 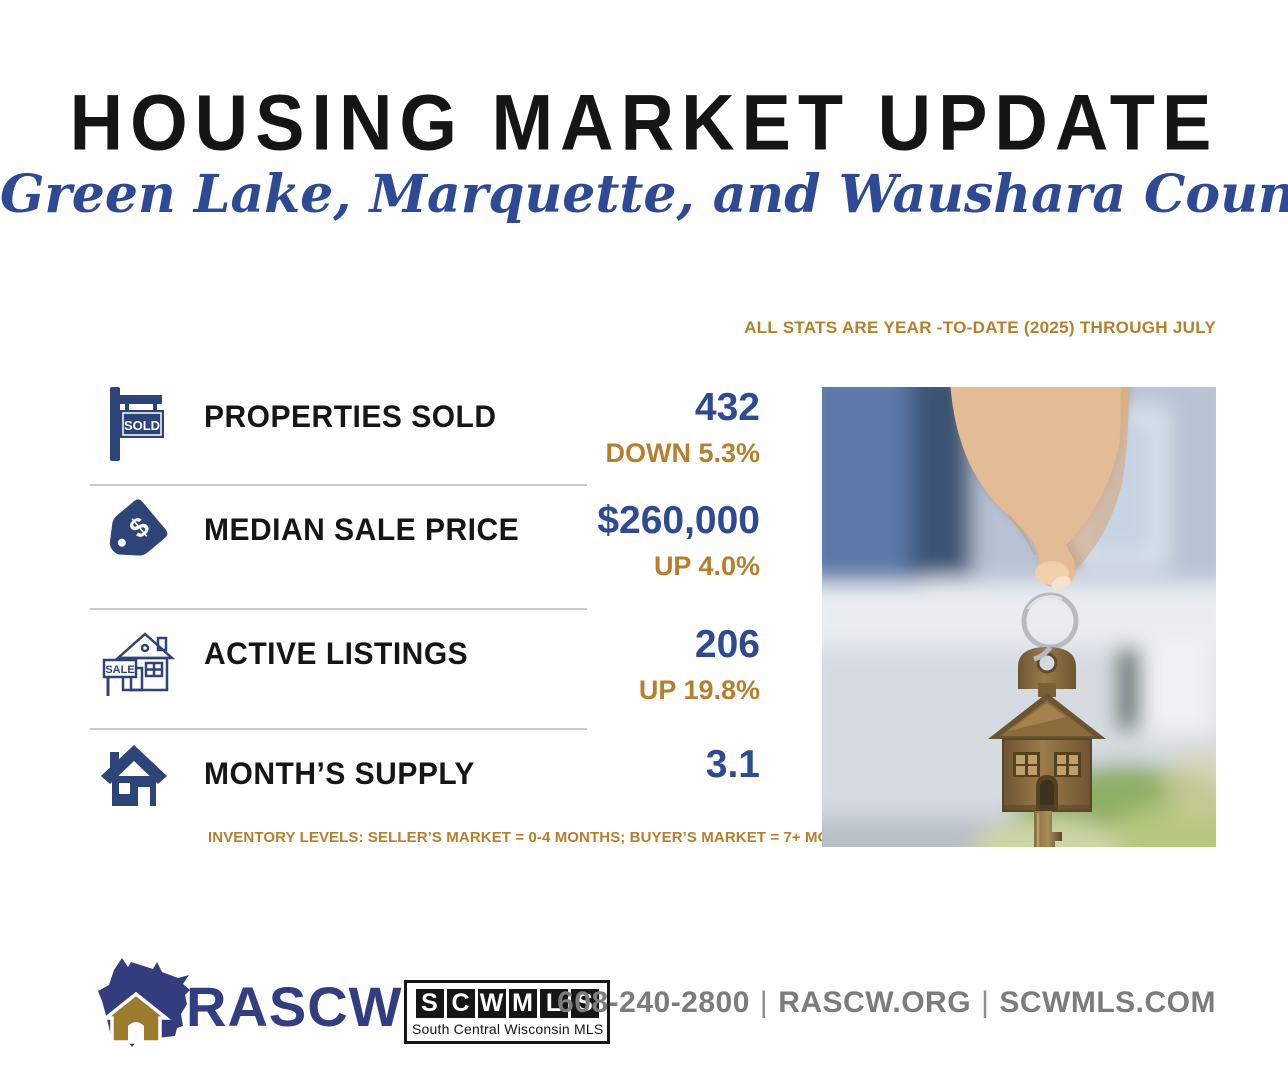 What do you see at coordinates (350, 417) in the screenshot?
I see `stat-label: PROPERTIES SOLD` at bounding box center [350, 417].